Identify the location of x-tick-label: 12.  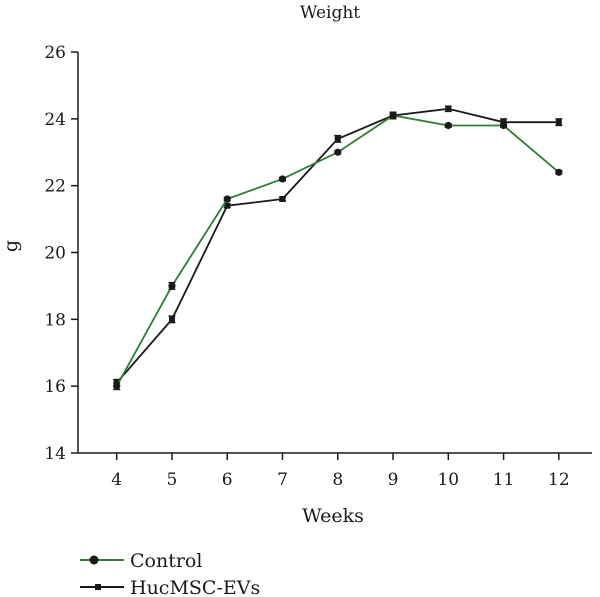
(559, 480).